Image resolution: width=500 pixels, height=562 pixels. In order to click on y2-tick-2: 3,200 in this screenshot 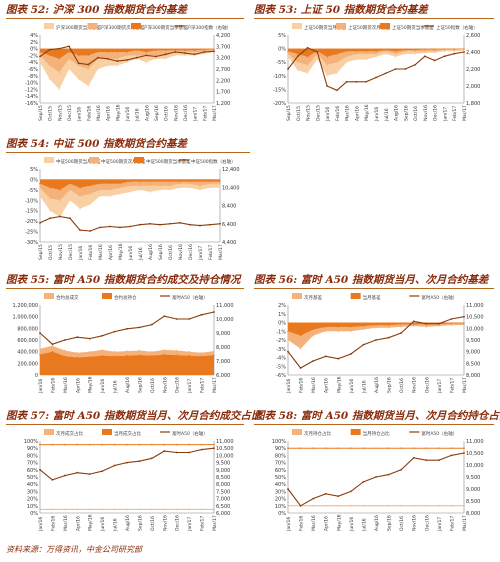, I will do `click(223, 59)`.